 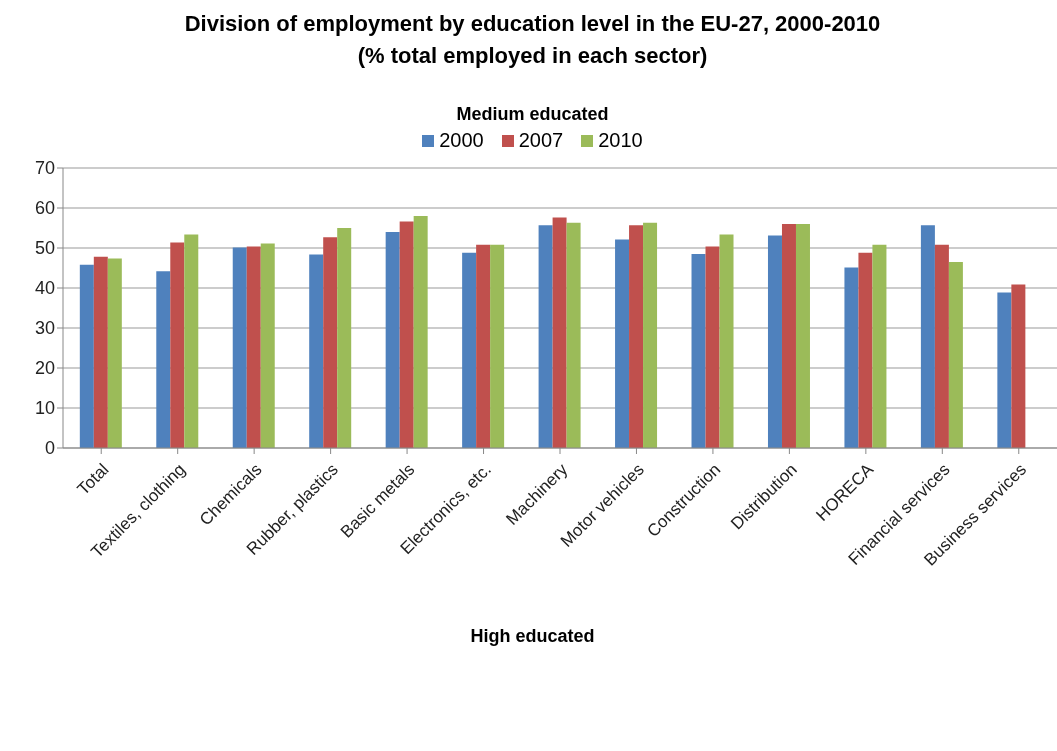 I want to click on legend-label: 2007, so click(x=540, y=140).